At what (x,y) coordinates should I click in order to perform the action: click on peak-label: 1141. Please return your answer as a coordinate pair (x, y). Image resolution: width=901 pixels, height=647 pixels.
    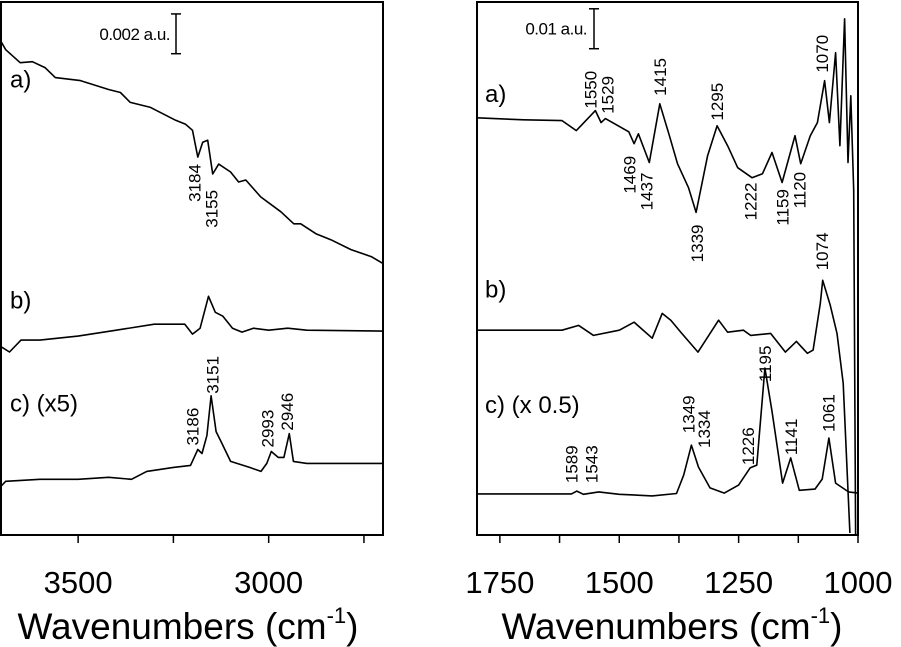
    Looking at the image, I should click on (791, 437).